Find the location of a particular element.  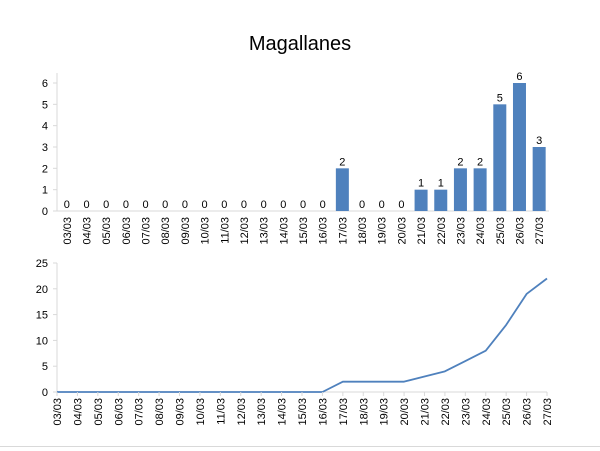

line-x-tick-label: 03/03 is located at coordinates (58, 412).